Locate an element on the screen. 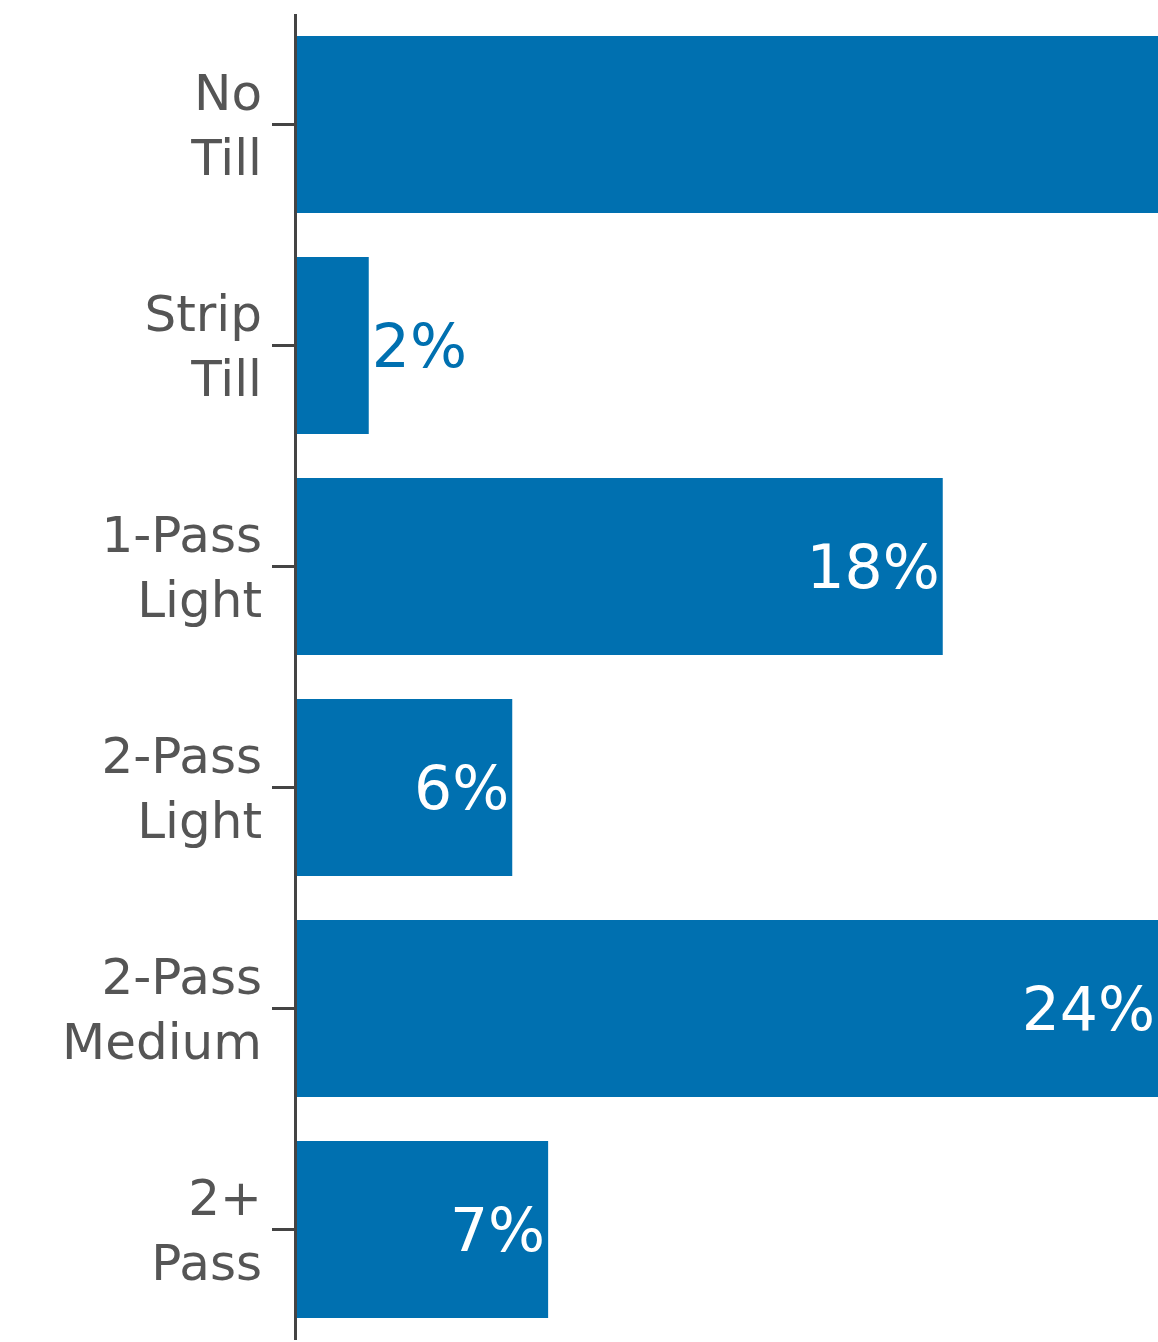  y-tick-label: 1-Pass Light is located at coordinates (181, 567).